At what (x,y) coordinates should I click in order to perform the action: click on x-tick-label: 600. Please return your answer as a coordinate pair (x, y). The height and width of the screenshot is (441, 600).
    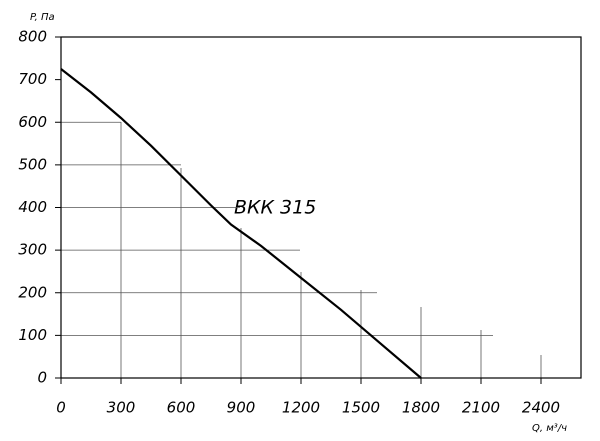
    Looking at the image, I should click on (181, 408).